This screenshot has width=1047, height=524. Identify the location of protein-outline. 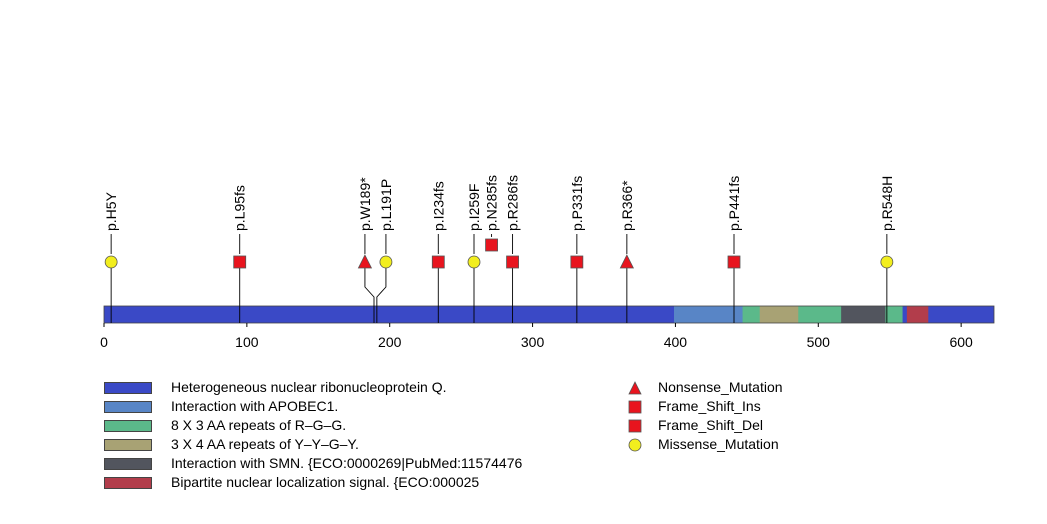
(549, 314).